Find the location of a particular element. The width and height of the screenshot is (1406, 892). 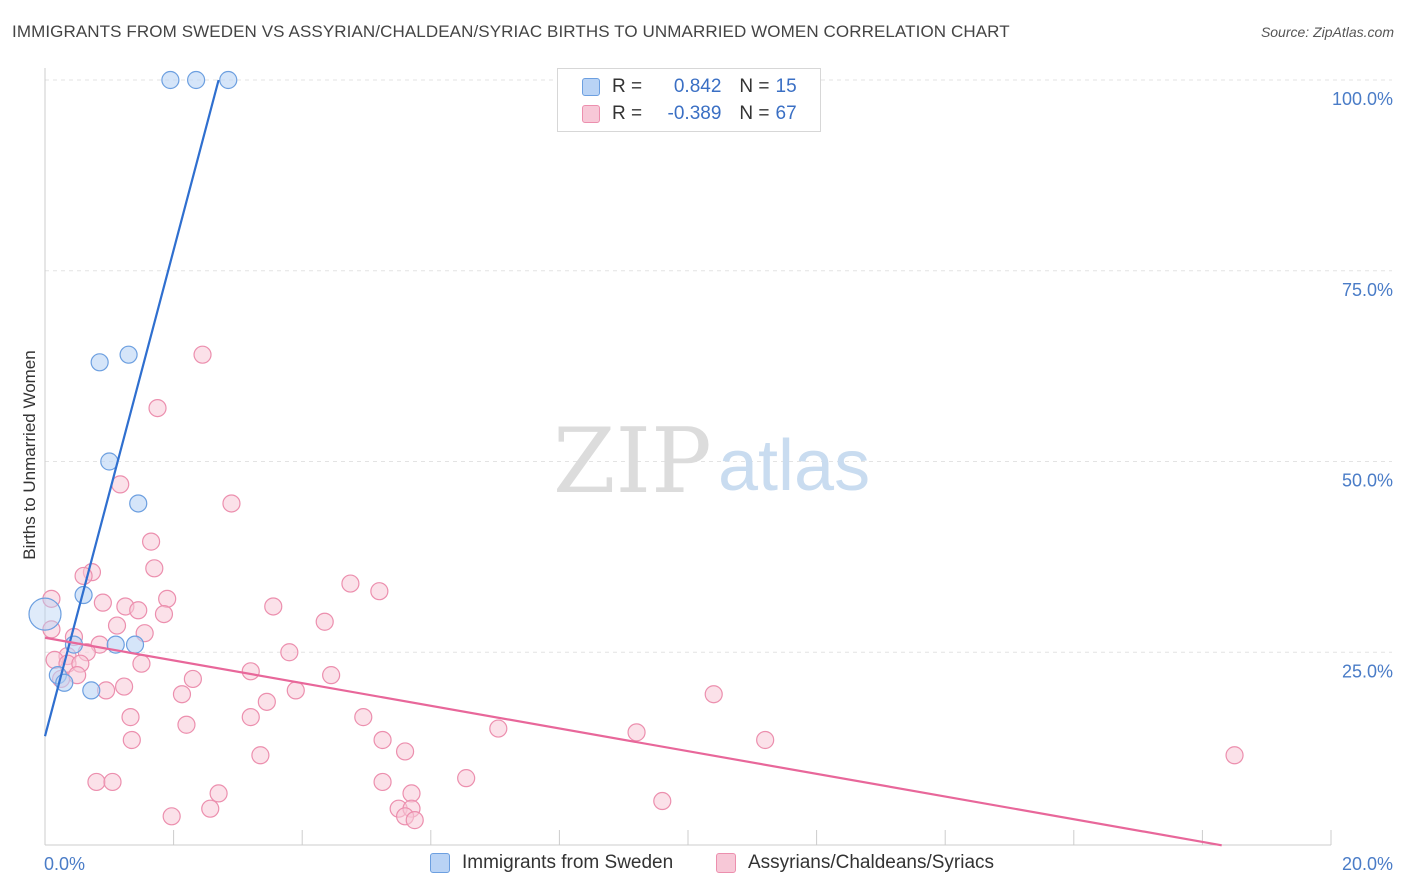

x-tick-label-max: 20.0% is located at coordinates (1367, 864).